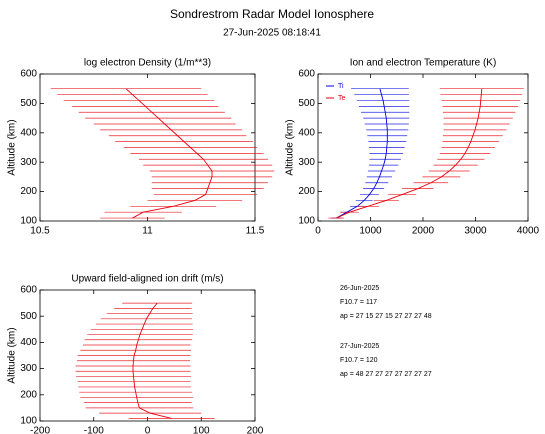 The width and height of the screenshot is (545, 434). Describe the element at coordinates (475, 231) in the screenshot. I see `x-tick-label: 3000` at that location.